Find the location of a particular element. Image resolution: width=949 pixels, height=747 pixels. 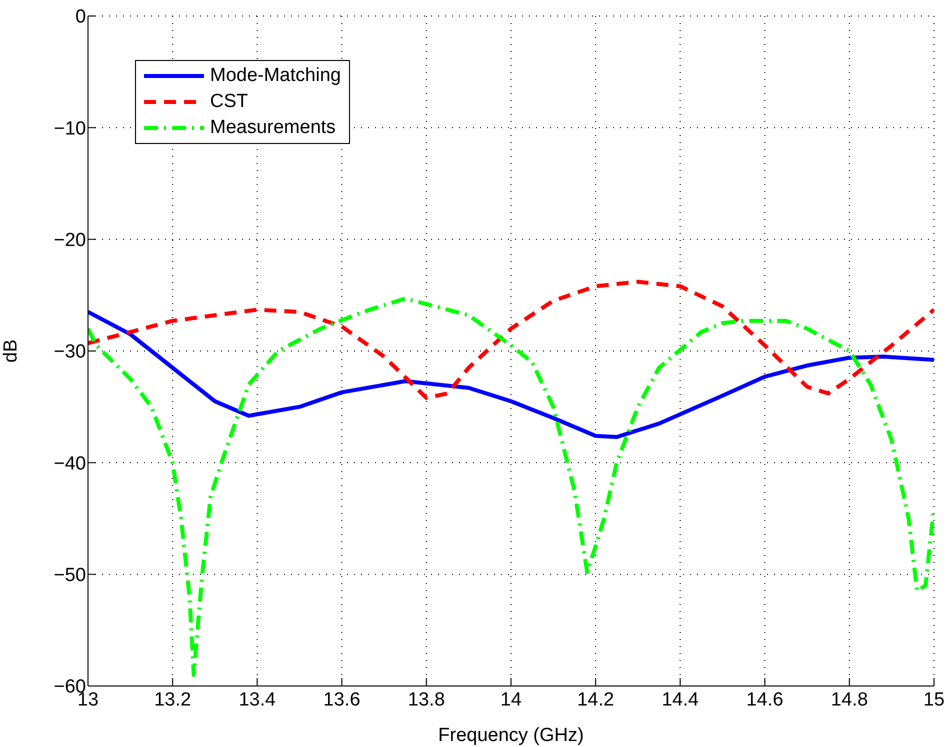

x-tick-label: 13.6 is located at coordinates (341, 699).